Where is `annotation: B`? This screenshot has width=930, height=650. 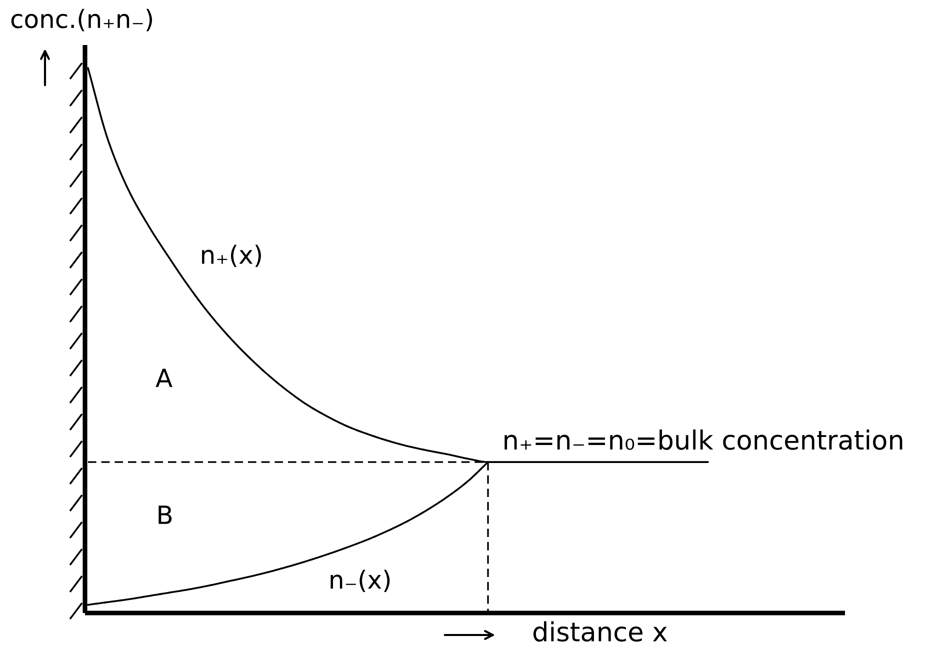
annotation: B is located at coordinates (165, 515).